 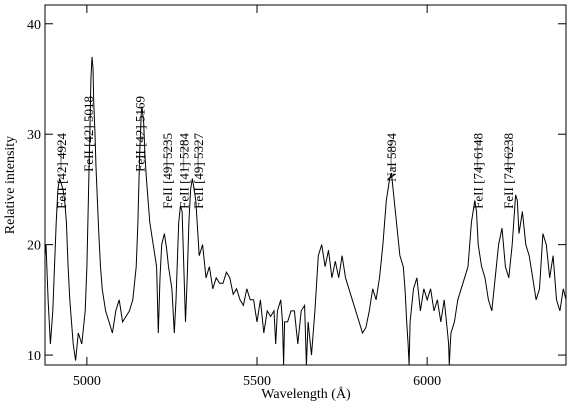 I want to click on x-axis-label: Wavelength (Å), so click(x=306, y=394).